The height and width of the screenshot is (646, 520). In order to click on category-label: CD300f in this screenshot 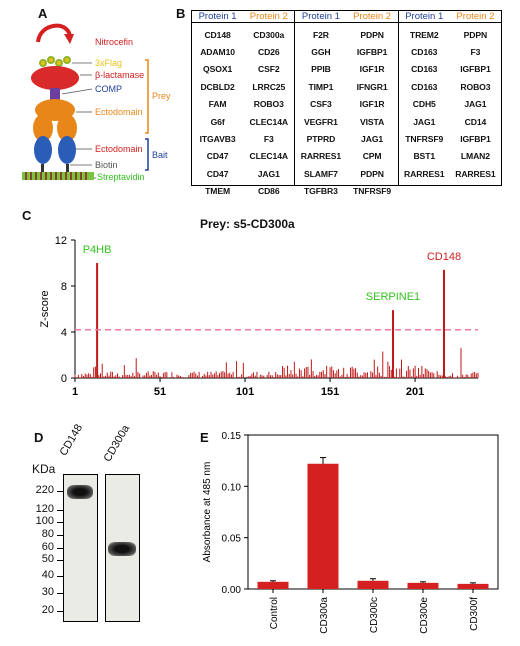, I will do `click(474, 614)`.